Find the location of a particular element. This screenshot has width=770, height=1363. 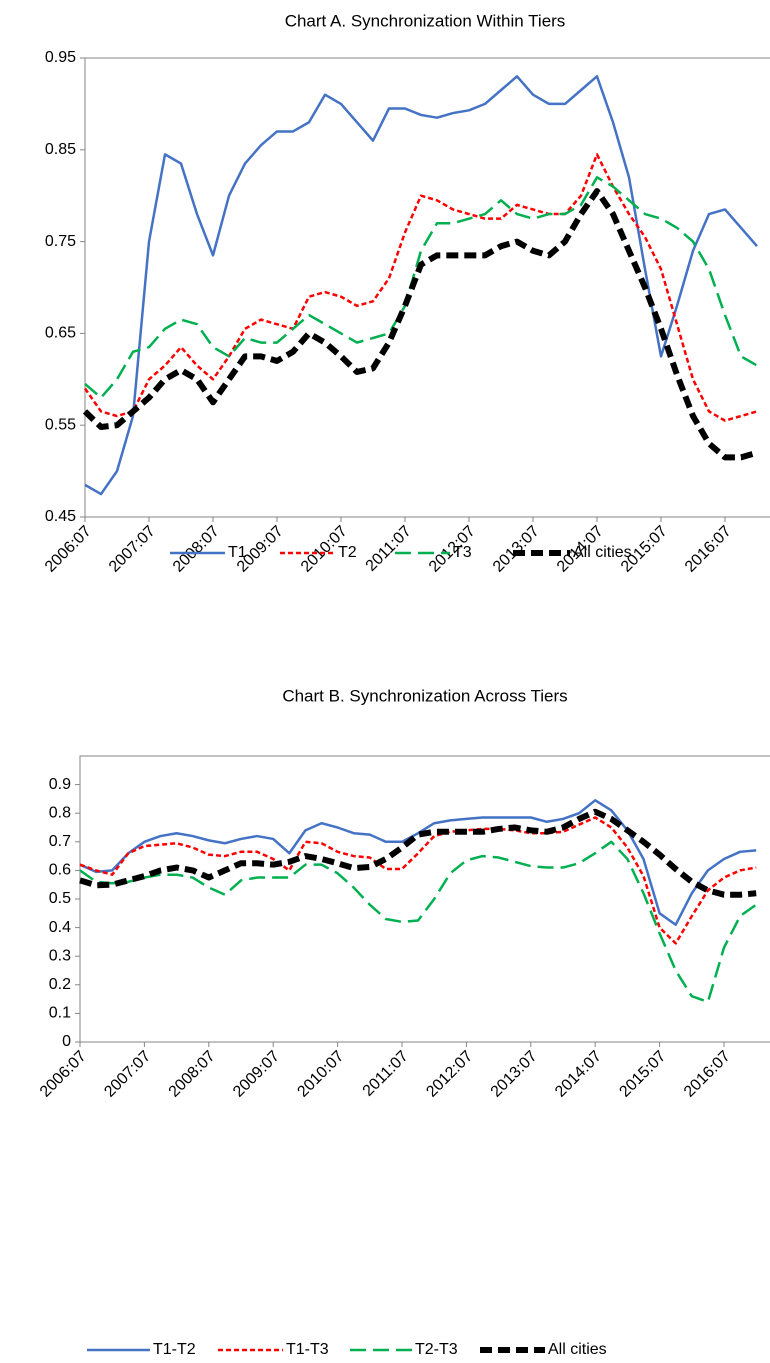

y-tick-label: 0.6 is located at coordinates (60, 870).